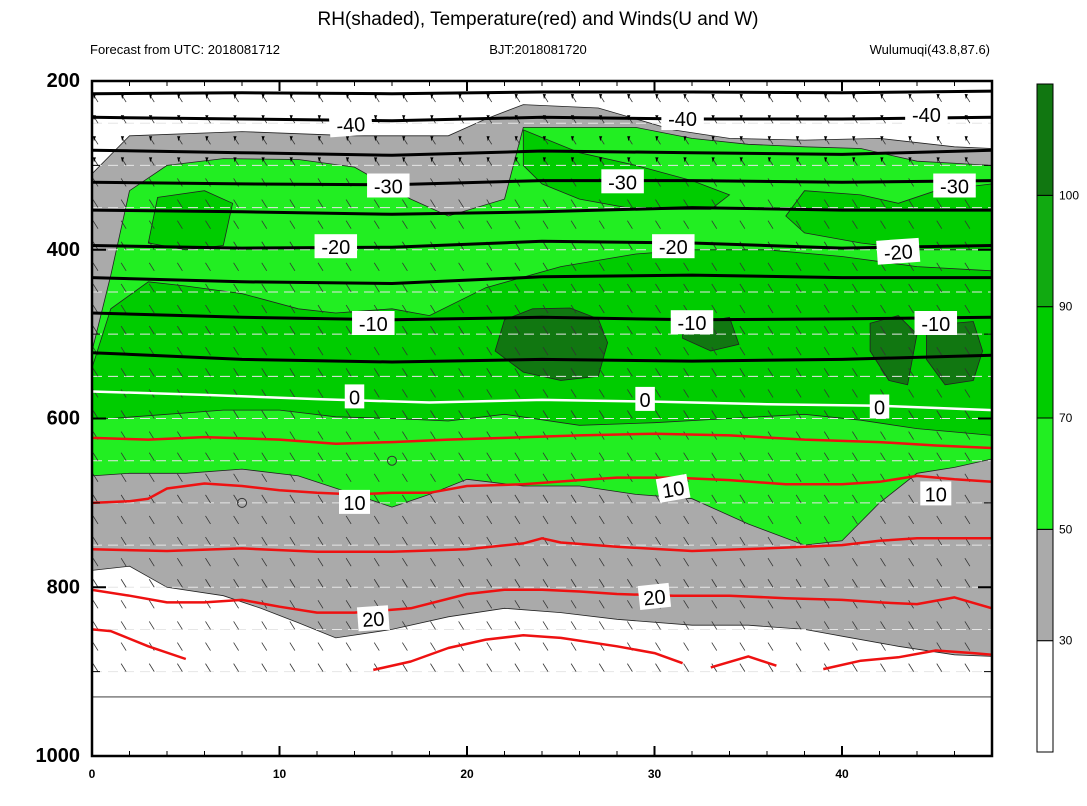 The image size is (1087, 806). What do you see at coordinates (542, 279) in the screenshot?
I see `isotherm-line` at bounding box center [542, 279].